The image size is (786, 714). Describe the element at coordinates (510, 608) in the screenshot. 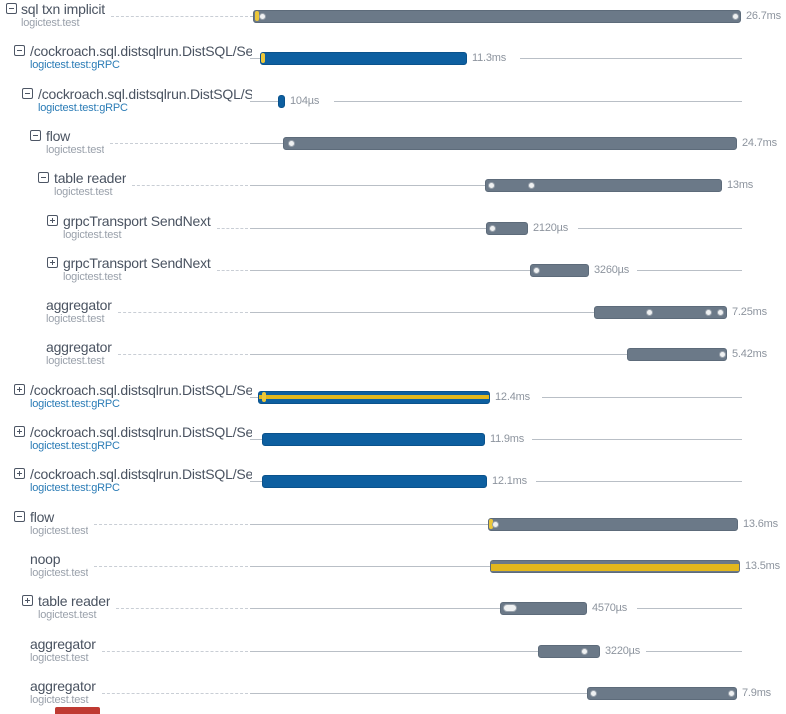

I see `log-pill-icon` at that location.